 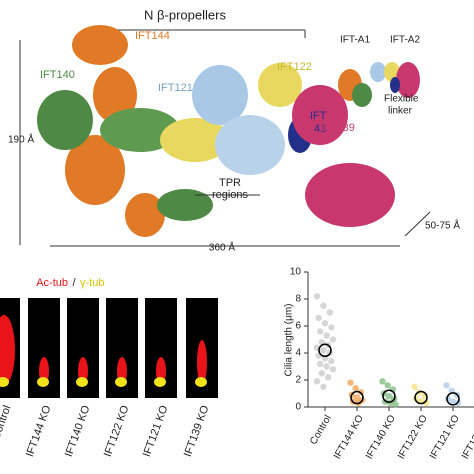 What do you see at coordinates (405, 40) in the screenshot?
I see `inset-label: IFT-A2` at bounding box center [405, 40].